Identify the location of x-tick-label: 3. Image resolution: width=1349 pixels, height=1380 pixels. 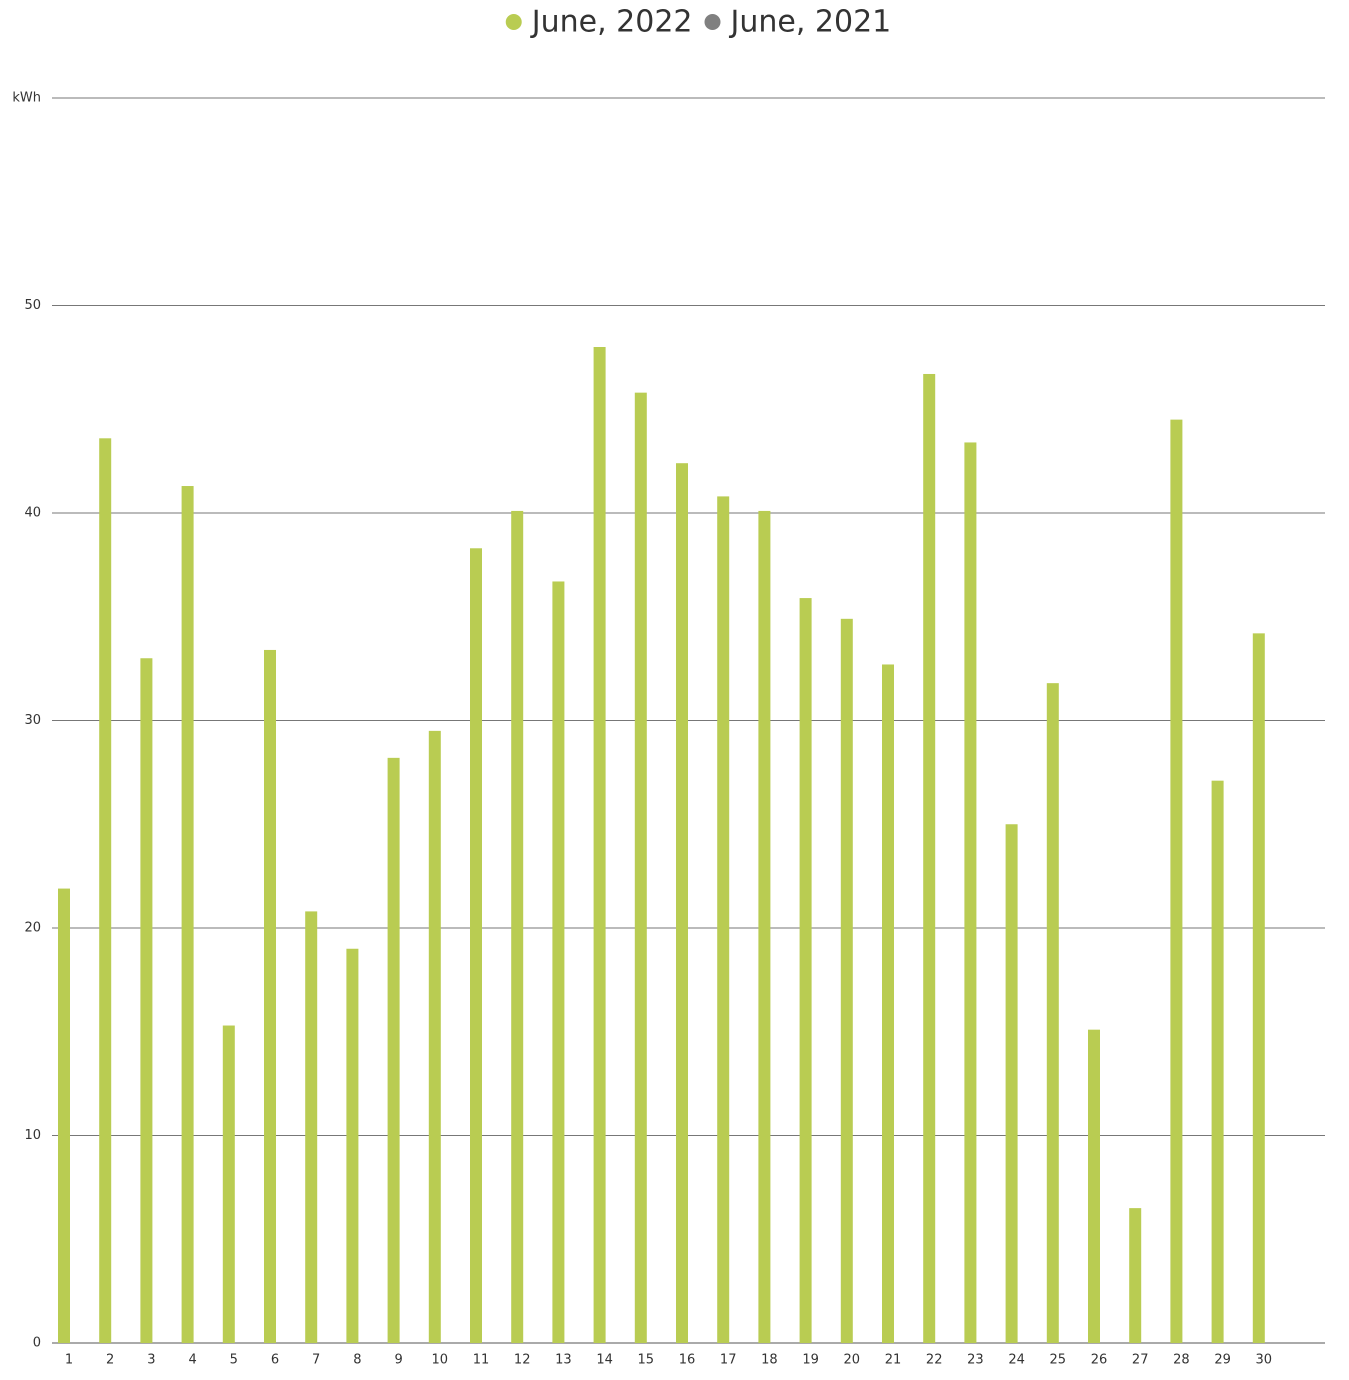
(151, 1360).